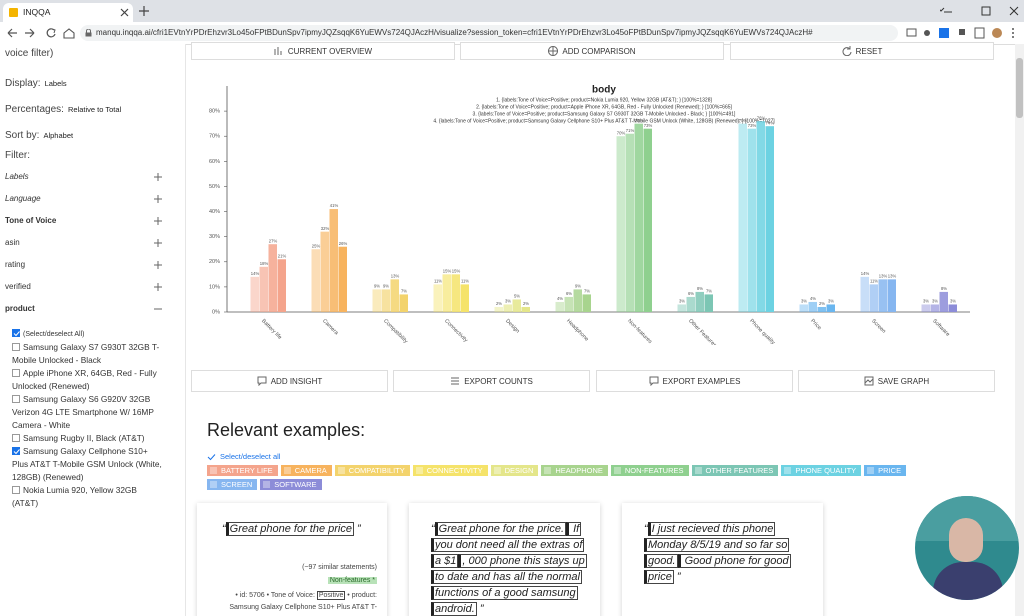 The width and height of the screenshot is (1024, 616). I want to click on product-option: (Select/deselect All), so click(88, 334).